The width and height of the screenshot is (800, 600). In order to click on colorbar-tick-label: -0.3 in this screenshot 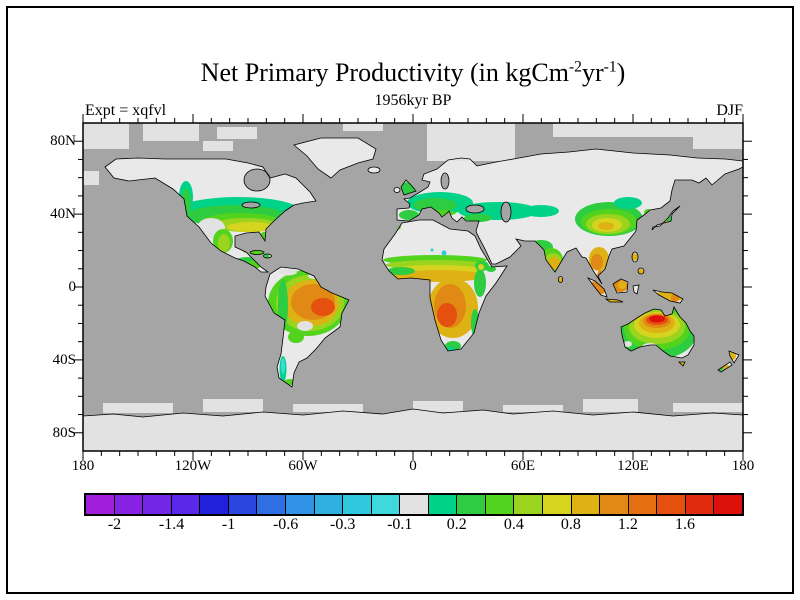, I will do `click(343, 524)`.